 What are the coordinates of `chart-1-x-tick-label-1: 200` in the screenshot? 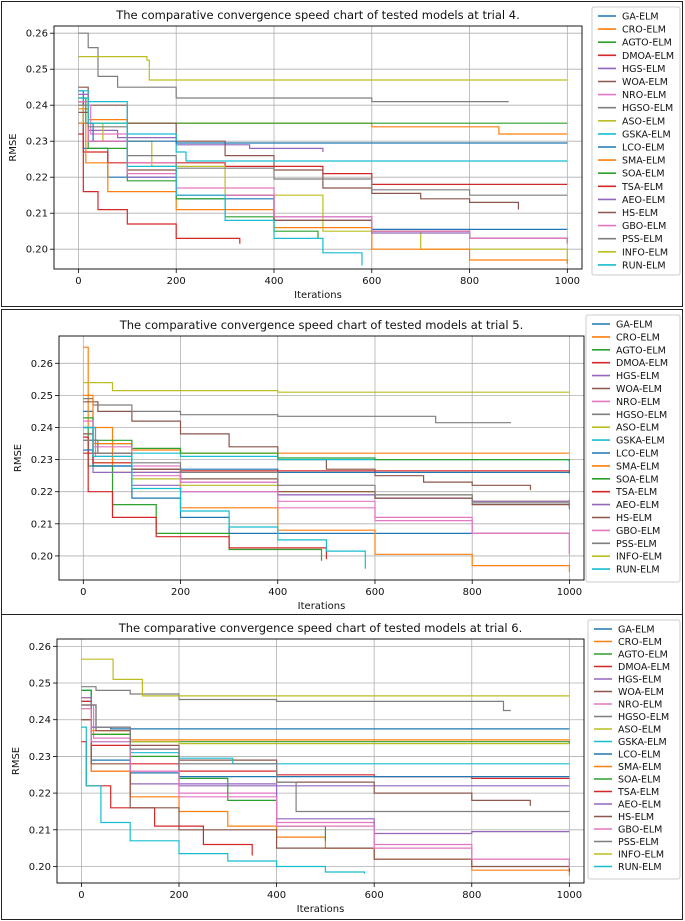 It's located at (180, 592).